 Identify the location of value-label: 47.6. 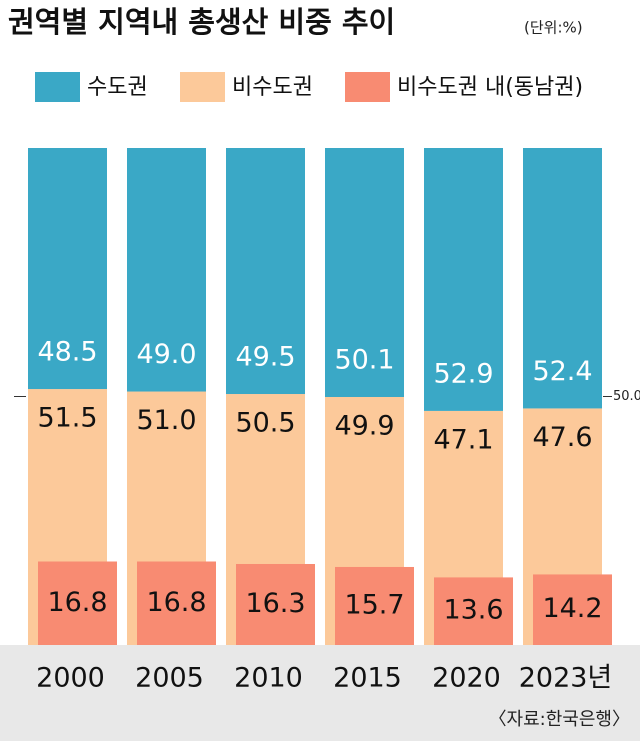
(562, 437).